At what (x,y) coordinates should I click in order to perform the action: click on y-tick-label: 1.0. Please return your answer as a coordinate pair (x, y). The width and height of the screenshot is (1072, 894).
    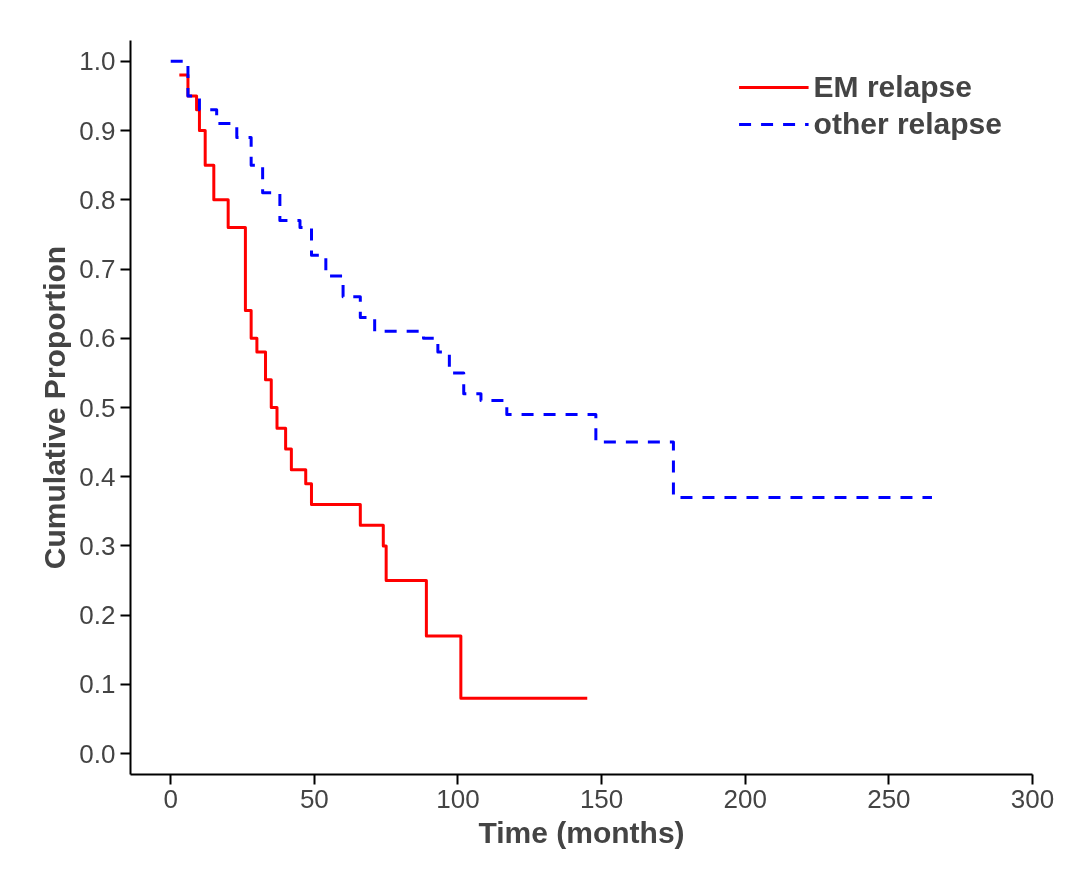
    Looking at the image, I should click on (97, 61).